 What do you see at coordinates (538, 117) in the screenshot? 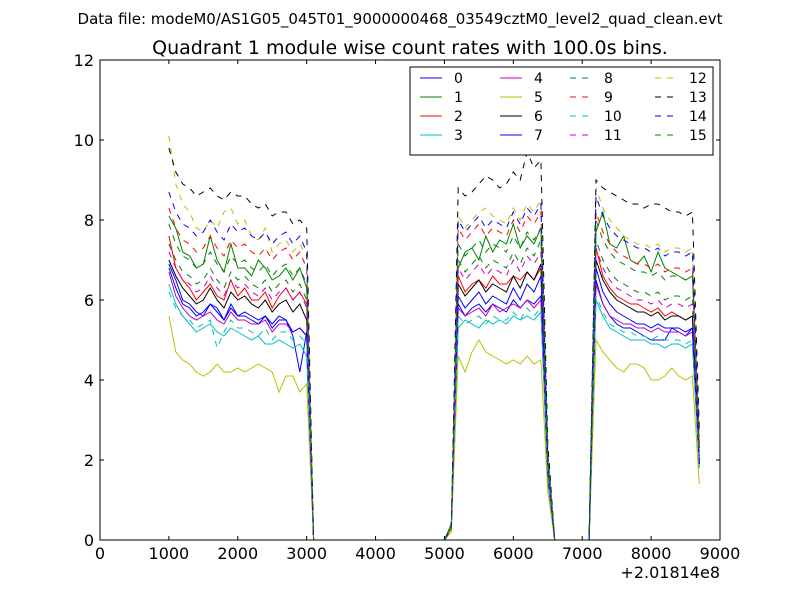
I see `legend-label-6: 6` at bounding box center [538, 117].